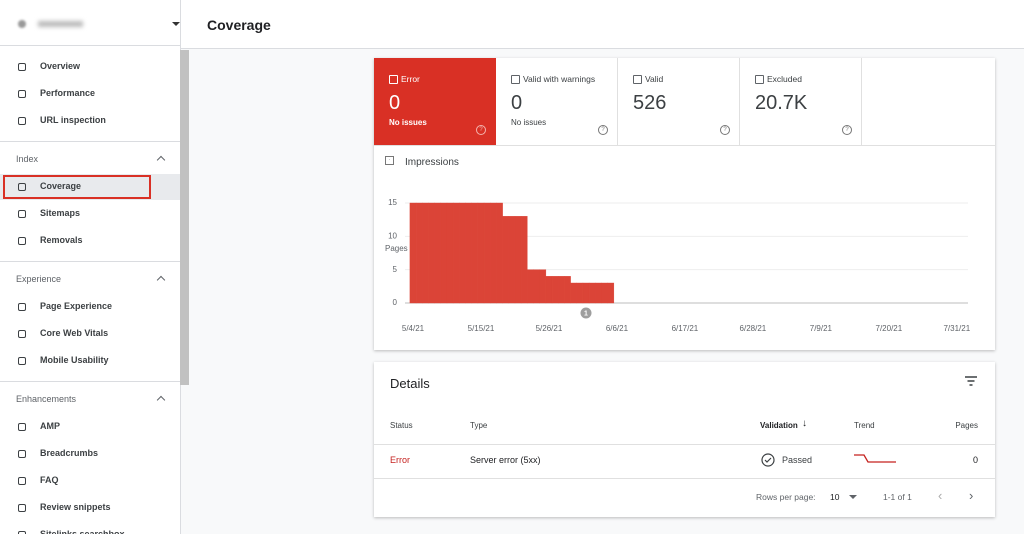  Describe the element at coordinates (479, 425) in the screenshot. I see `column-header: Type` at that location.